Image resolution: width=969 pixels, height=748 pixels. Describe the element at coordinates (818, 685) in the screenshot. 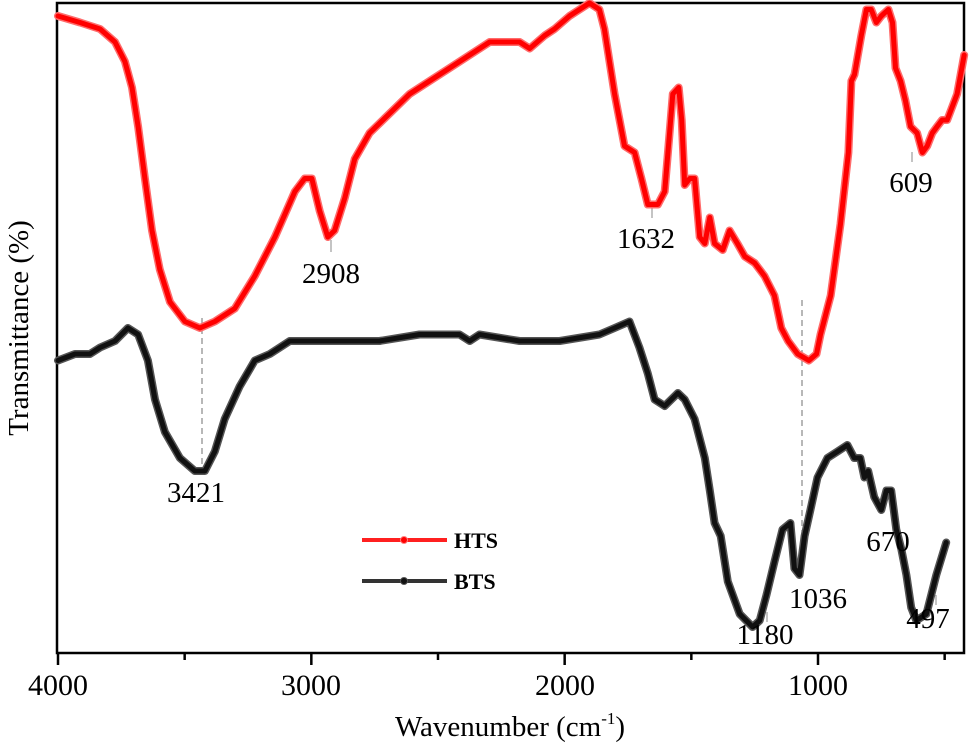

I see `x-tick-label-1000: 1000` at that location.